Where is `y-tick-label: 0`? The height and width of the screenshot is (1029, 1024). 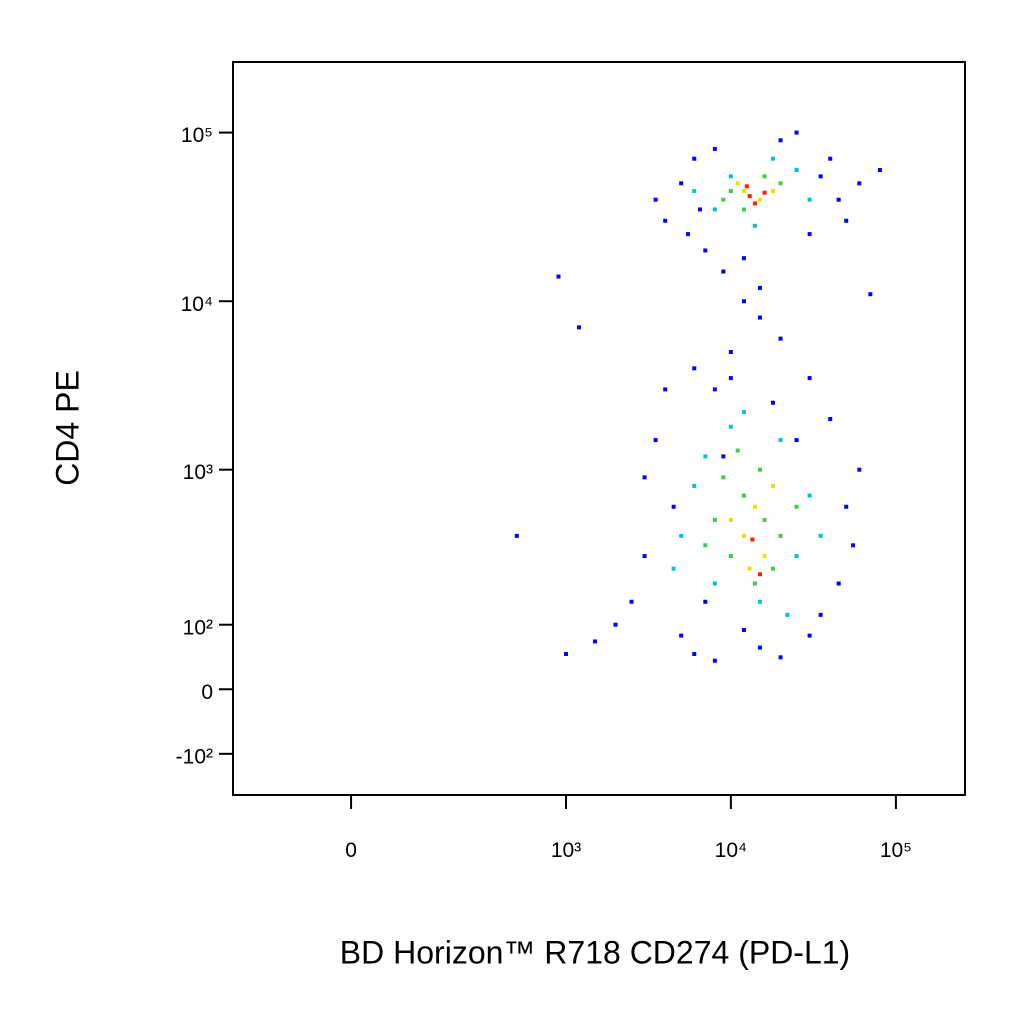
y-tick-label: 0 is located at coordinates (207, 692).